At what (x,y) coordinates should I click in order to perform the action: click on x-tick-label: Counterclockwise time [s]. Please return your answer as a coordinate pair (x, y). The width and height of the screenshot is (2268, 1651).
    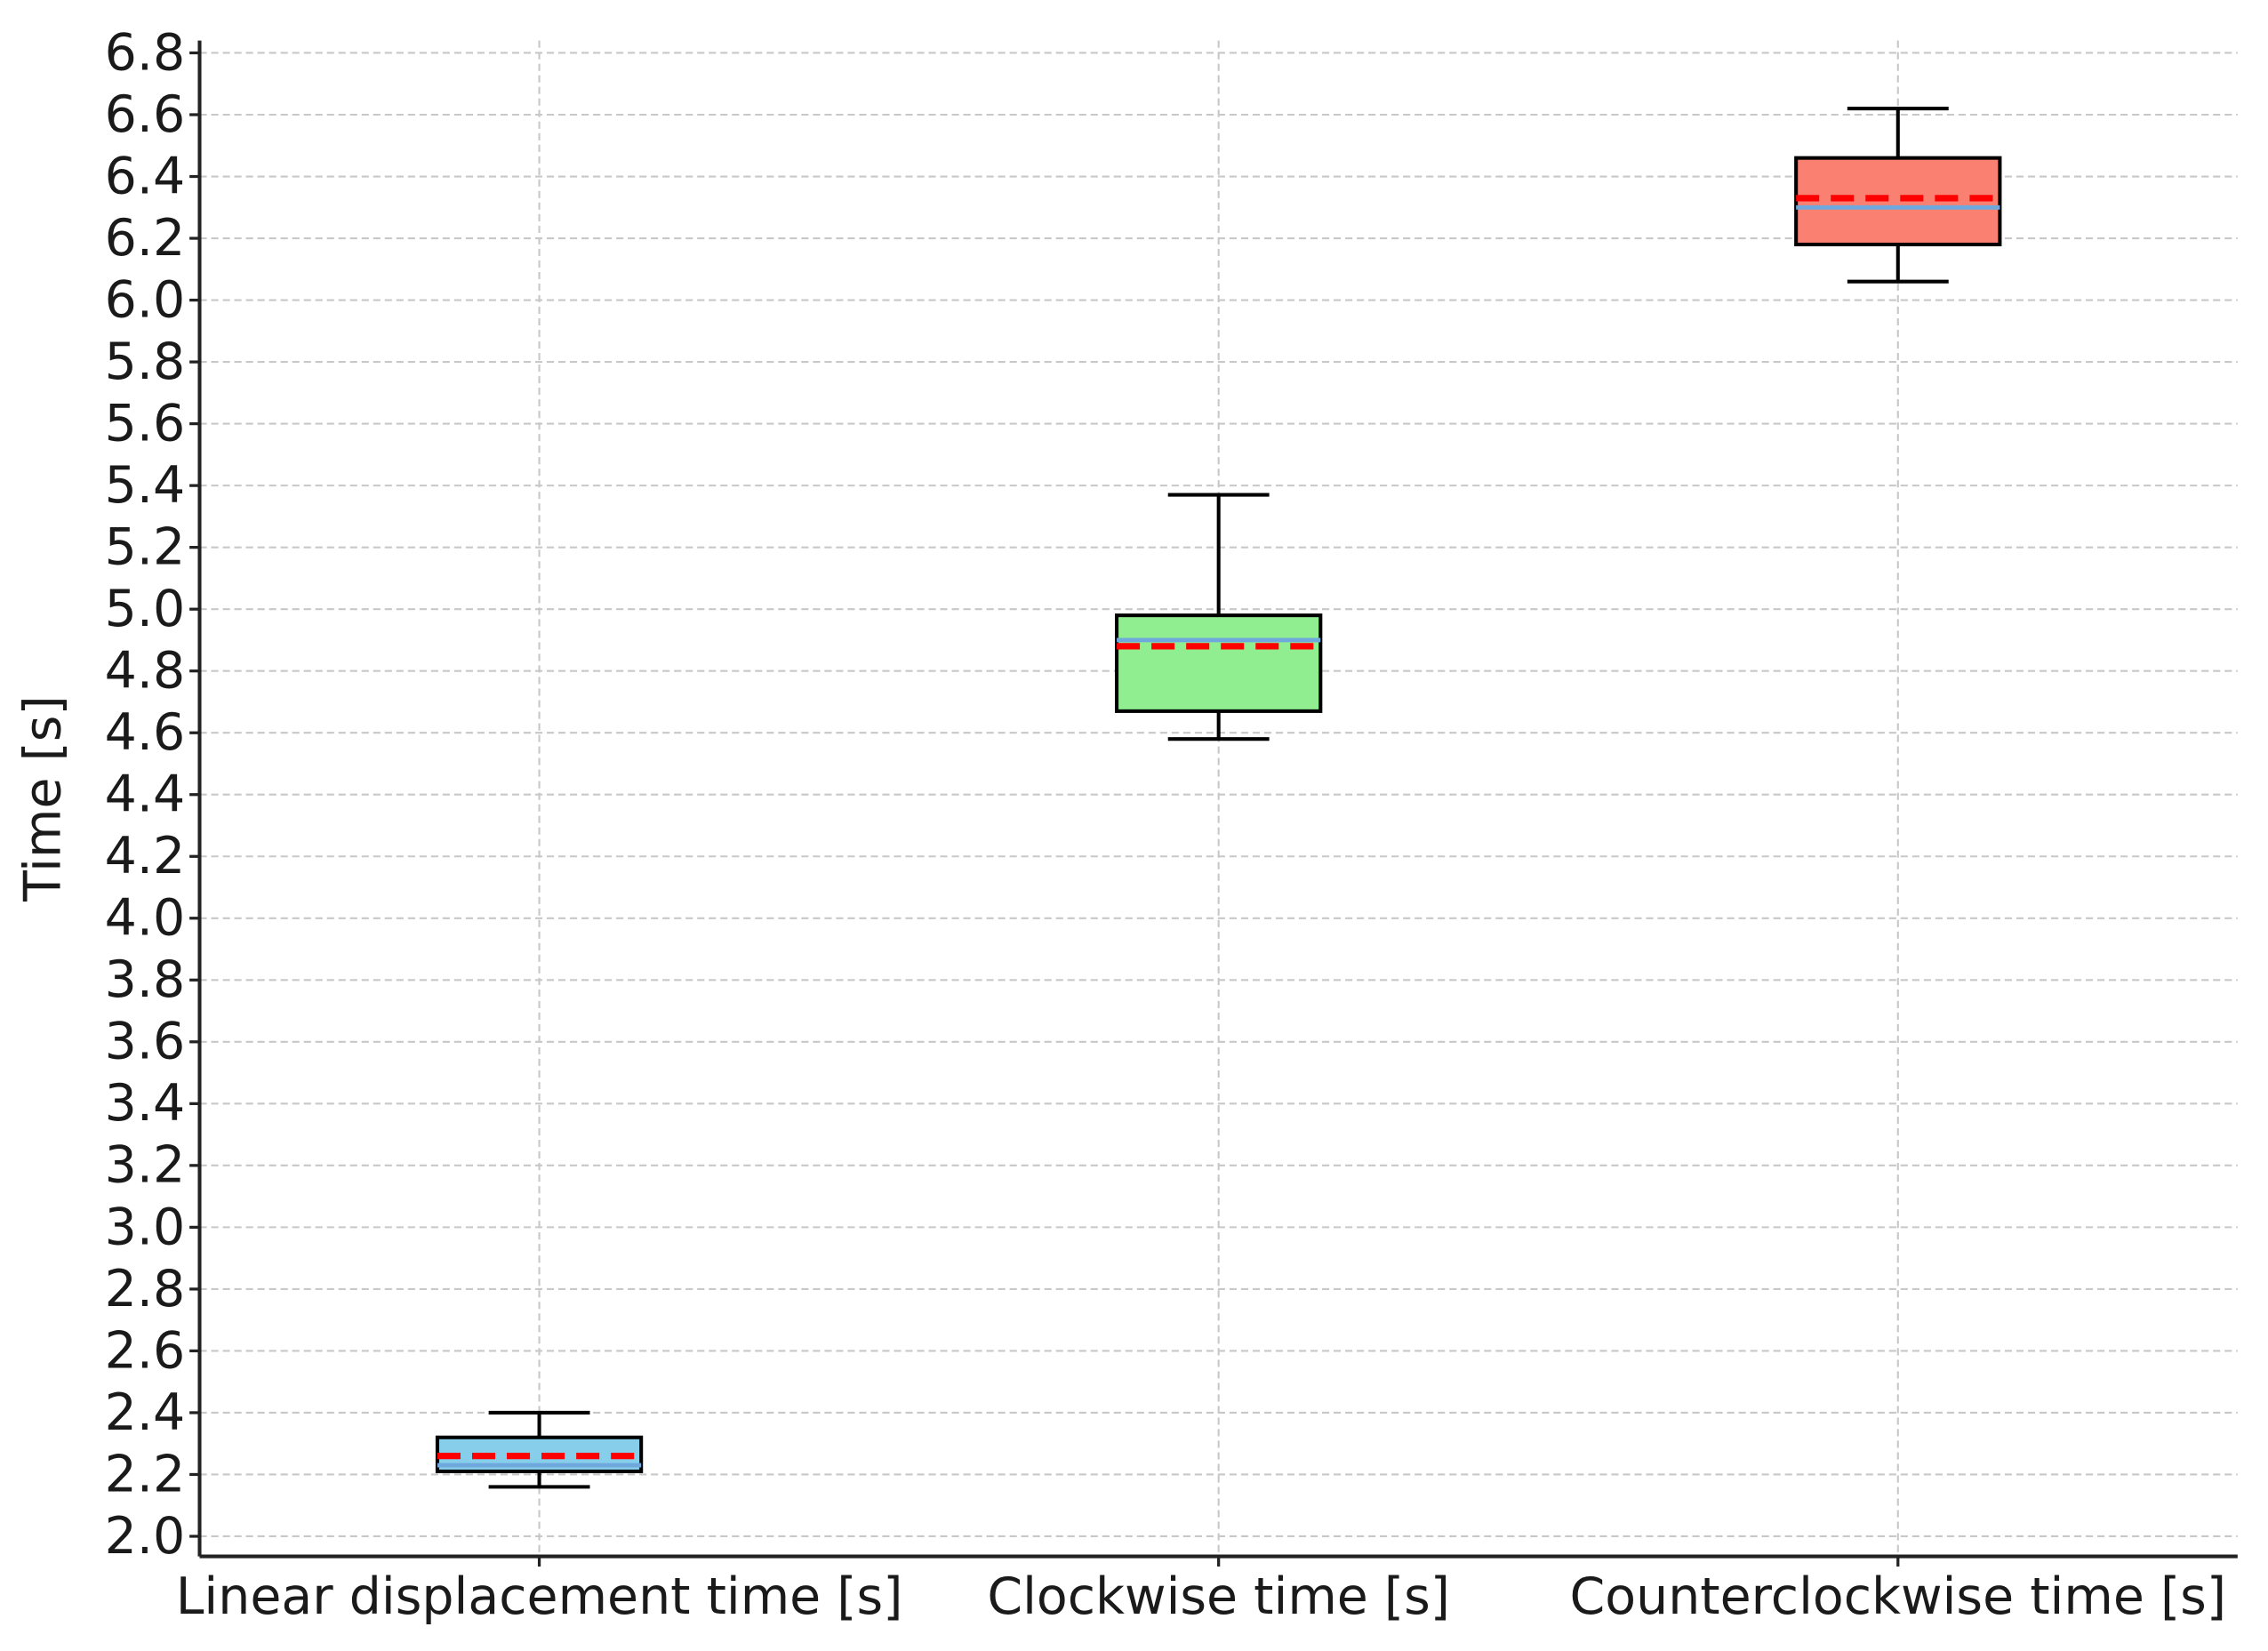
    Looking at the image, I should click on (1898, 1596).